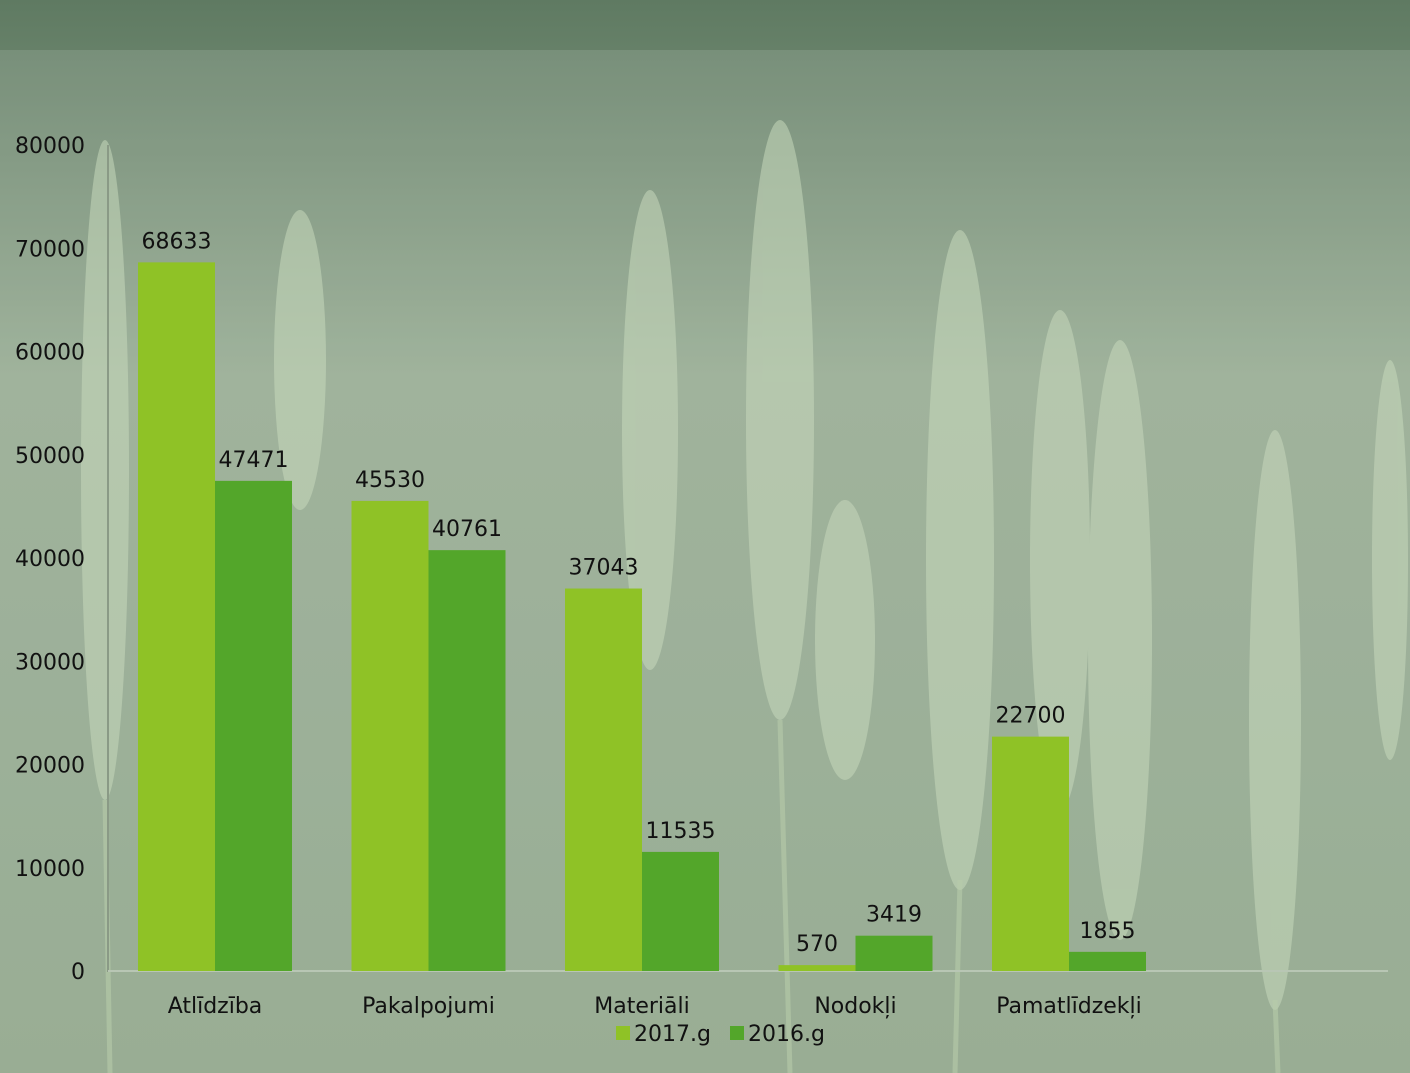 This screenshot has height=1073, width=1410. Describe the element at coordinates (894, 953) in the screenshot. I see `bar-2016g-nodok-i` at that location.